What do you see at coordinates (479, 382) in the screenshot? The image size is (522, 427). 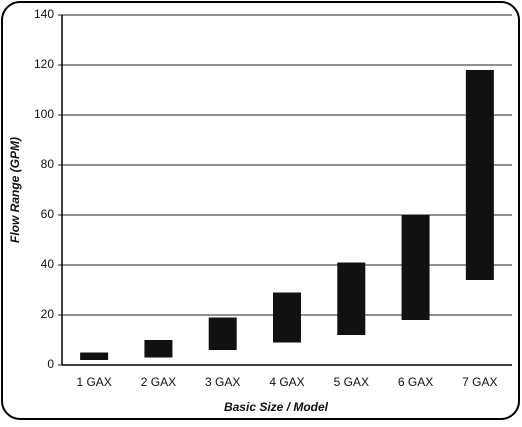 I see `x-tick-label: 7 GAX` at bounding box center [479, 382].